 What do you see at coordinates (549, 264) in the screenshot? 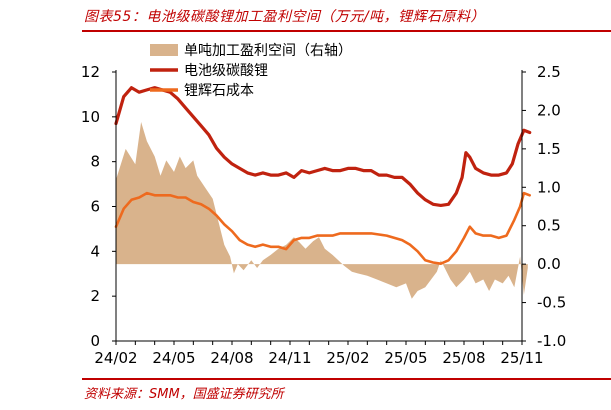
I see `right-tick-label: 0.0` at bounding box center [549, 264].